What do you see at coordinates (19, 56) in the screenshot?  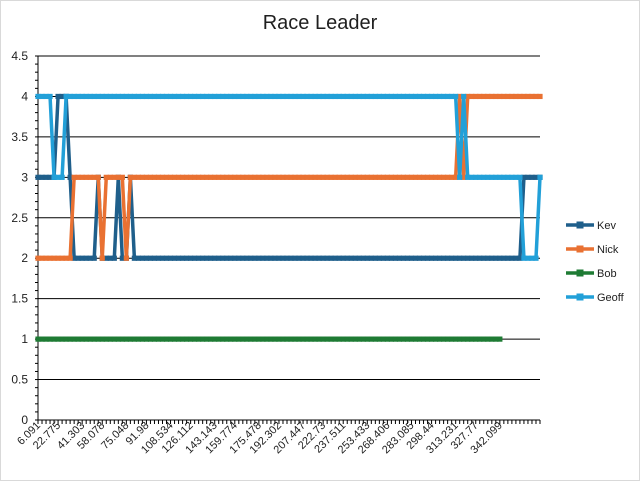 I see `y-tick-label: 4.5` at bounding box center [19, 56].